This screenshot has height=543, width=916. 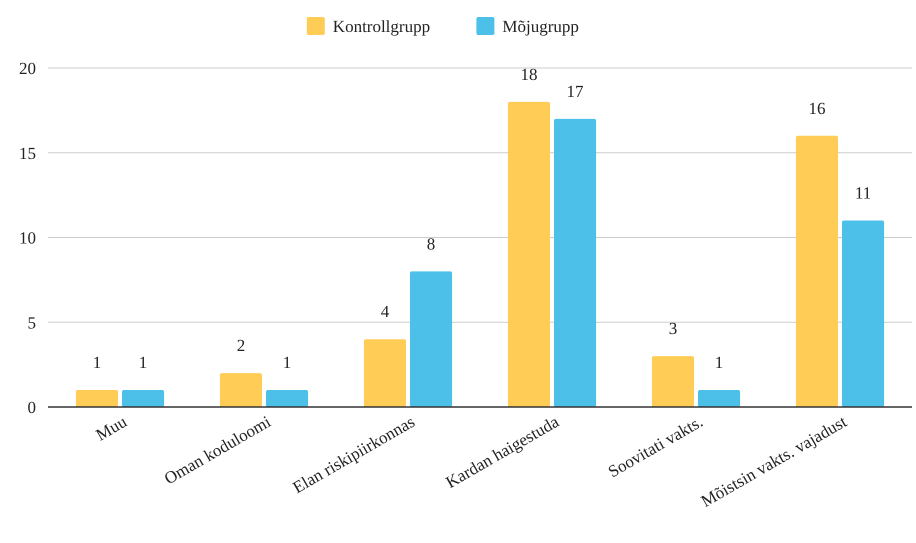 What do you see at coordinates (27, 153) in the screenshot?
I see `y-tick-label: 15` at bounding box center [27, 153].